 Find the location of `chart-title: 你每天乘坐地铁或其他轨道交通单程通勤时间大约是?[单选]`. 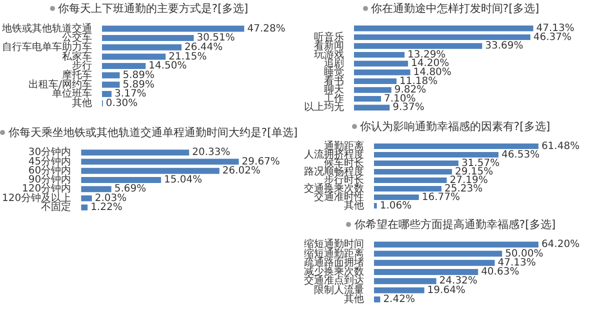

chart-title: 你每天乘坐地铁或其他轨道交通单程通勤时间大约是?[单选] is located at coordinates (153, 132).